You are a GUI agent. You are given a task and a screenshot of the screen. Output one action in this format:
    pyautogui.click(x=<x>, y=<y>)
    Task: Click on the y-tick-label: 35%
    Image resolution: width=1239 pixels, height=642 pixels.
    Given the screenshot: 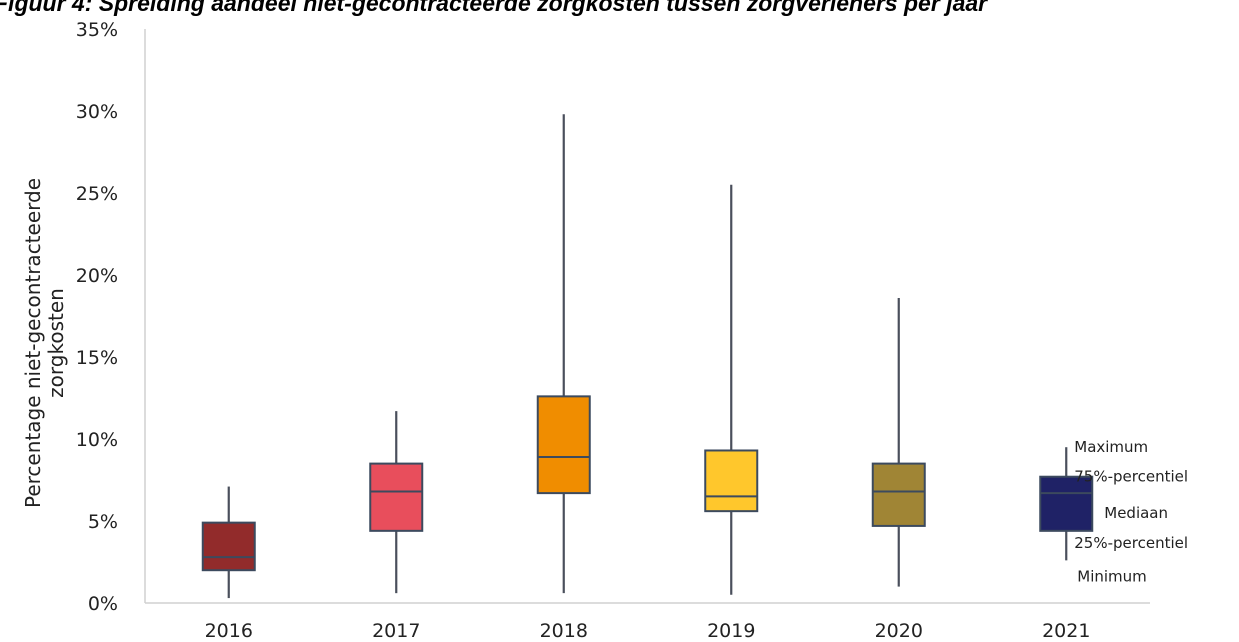 What is the action you would take?
    pyautogui.click(x=97, y=30)
    